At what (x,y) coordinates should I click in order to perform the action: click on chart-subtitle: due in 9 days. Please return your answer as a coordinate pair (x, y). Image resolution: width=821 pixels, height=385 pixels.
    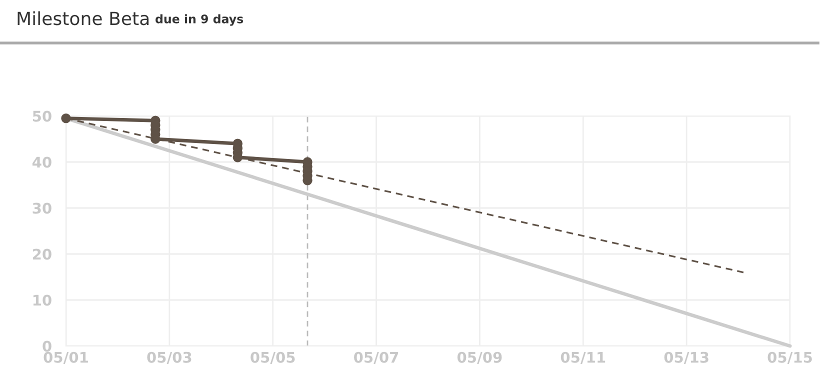
    Looking at the image, I should click on (200, 20).